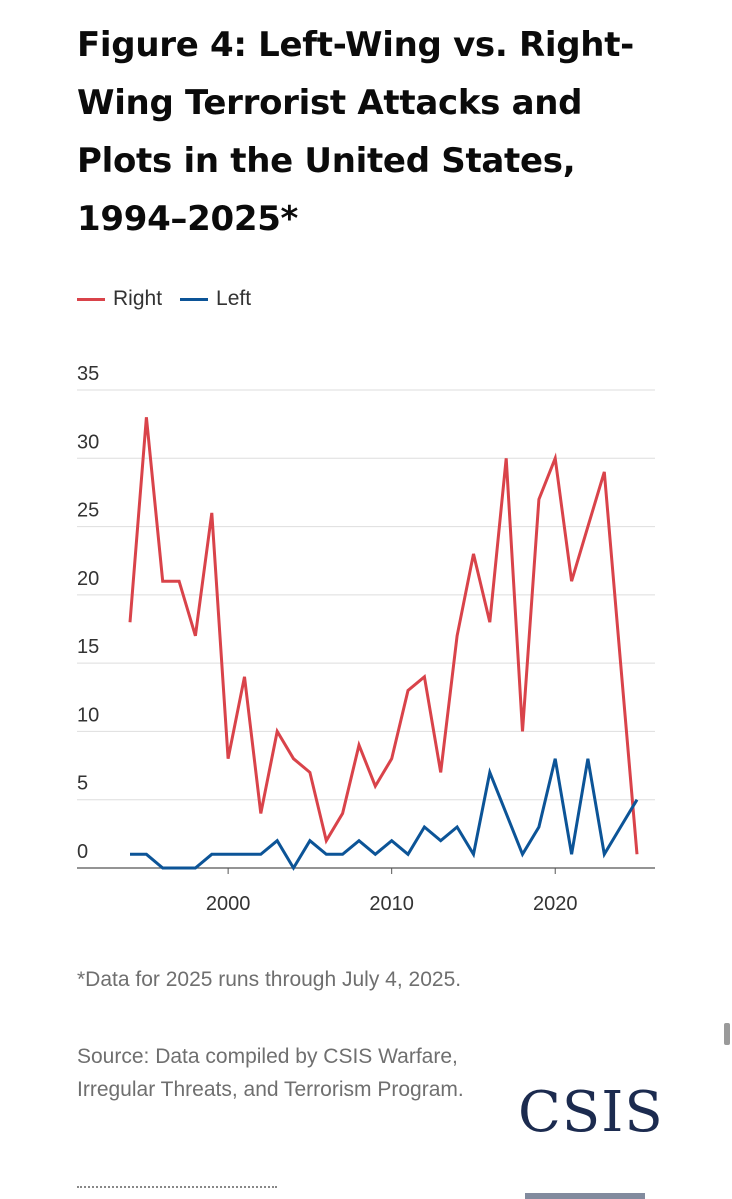 This screenshot has height=1199, width=732. I want to click on legend: Right Left, so click(173, 299).